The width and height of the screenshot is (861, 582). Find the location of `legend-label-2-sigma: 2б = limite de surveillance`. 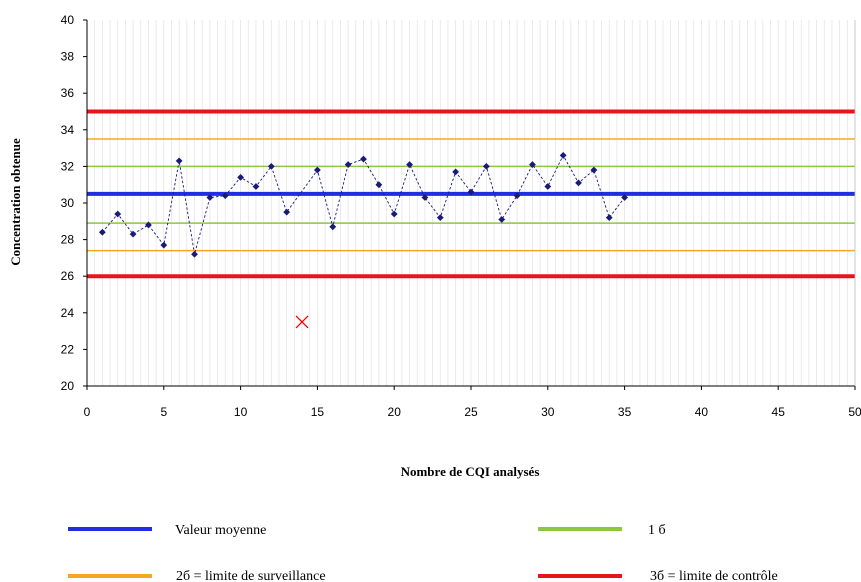

legend-label-2-sigma: 2б = limite de surveillance is located at coordinates (251, 575).